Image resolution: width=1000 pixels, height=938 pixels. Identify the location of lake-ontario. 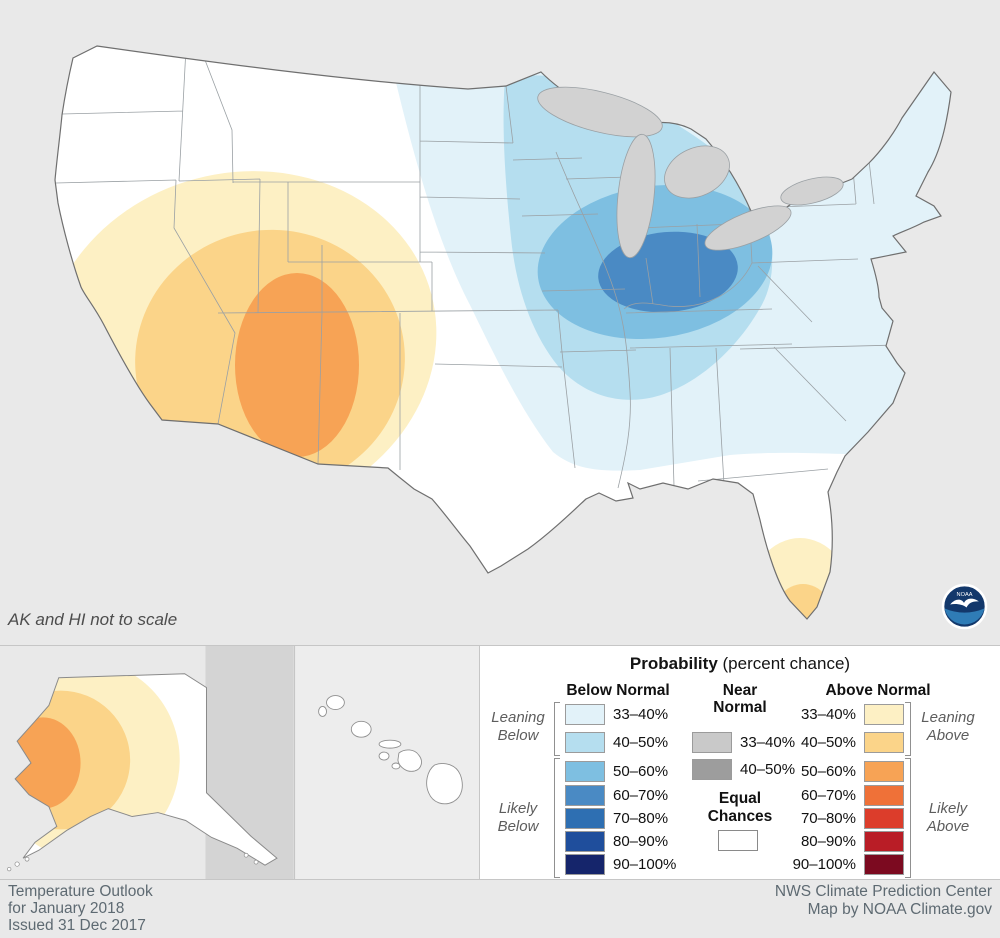
(812, 191).